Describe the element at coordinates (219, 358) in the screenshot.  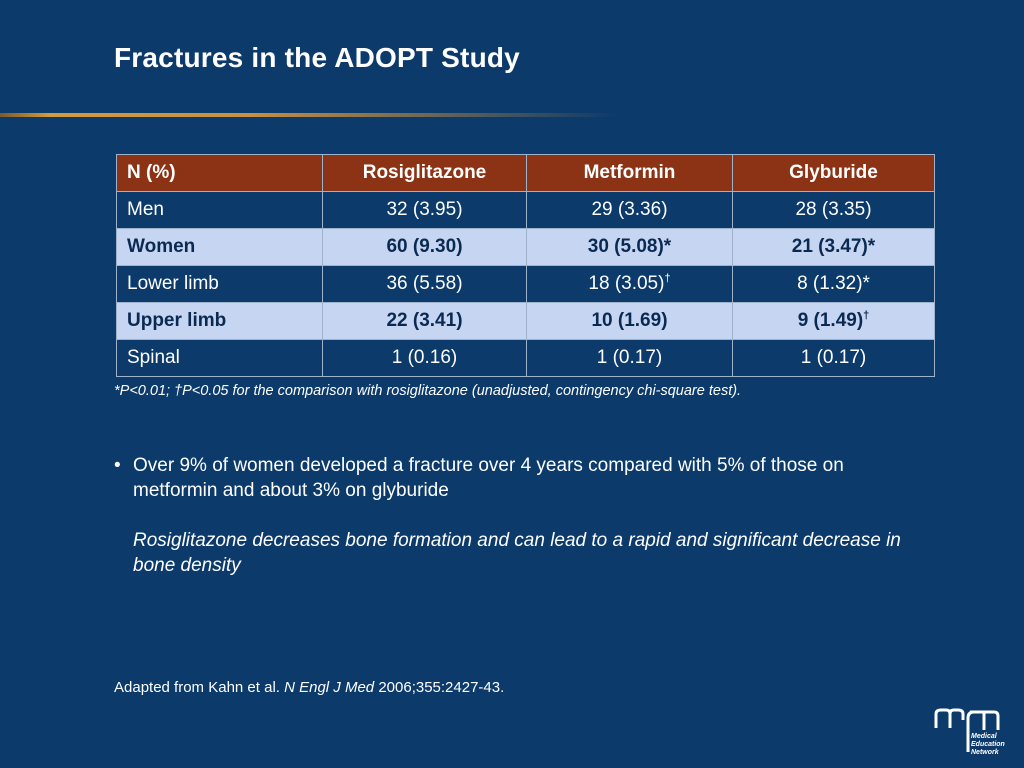
I see `row-label: Spinal` at that location.